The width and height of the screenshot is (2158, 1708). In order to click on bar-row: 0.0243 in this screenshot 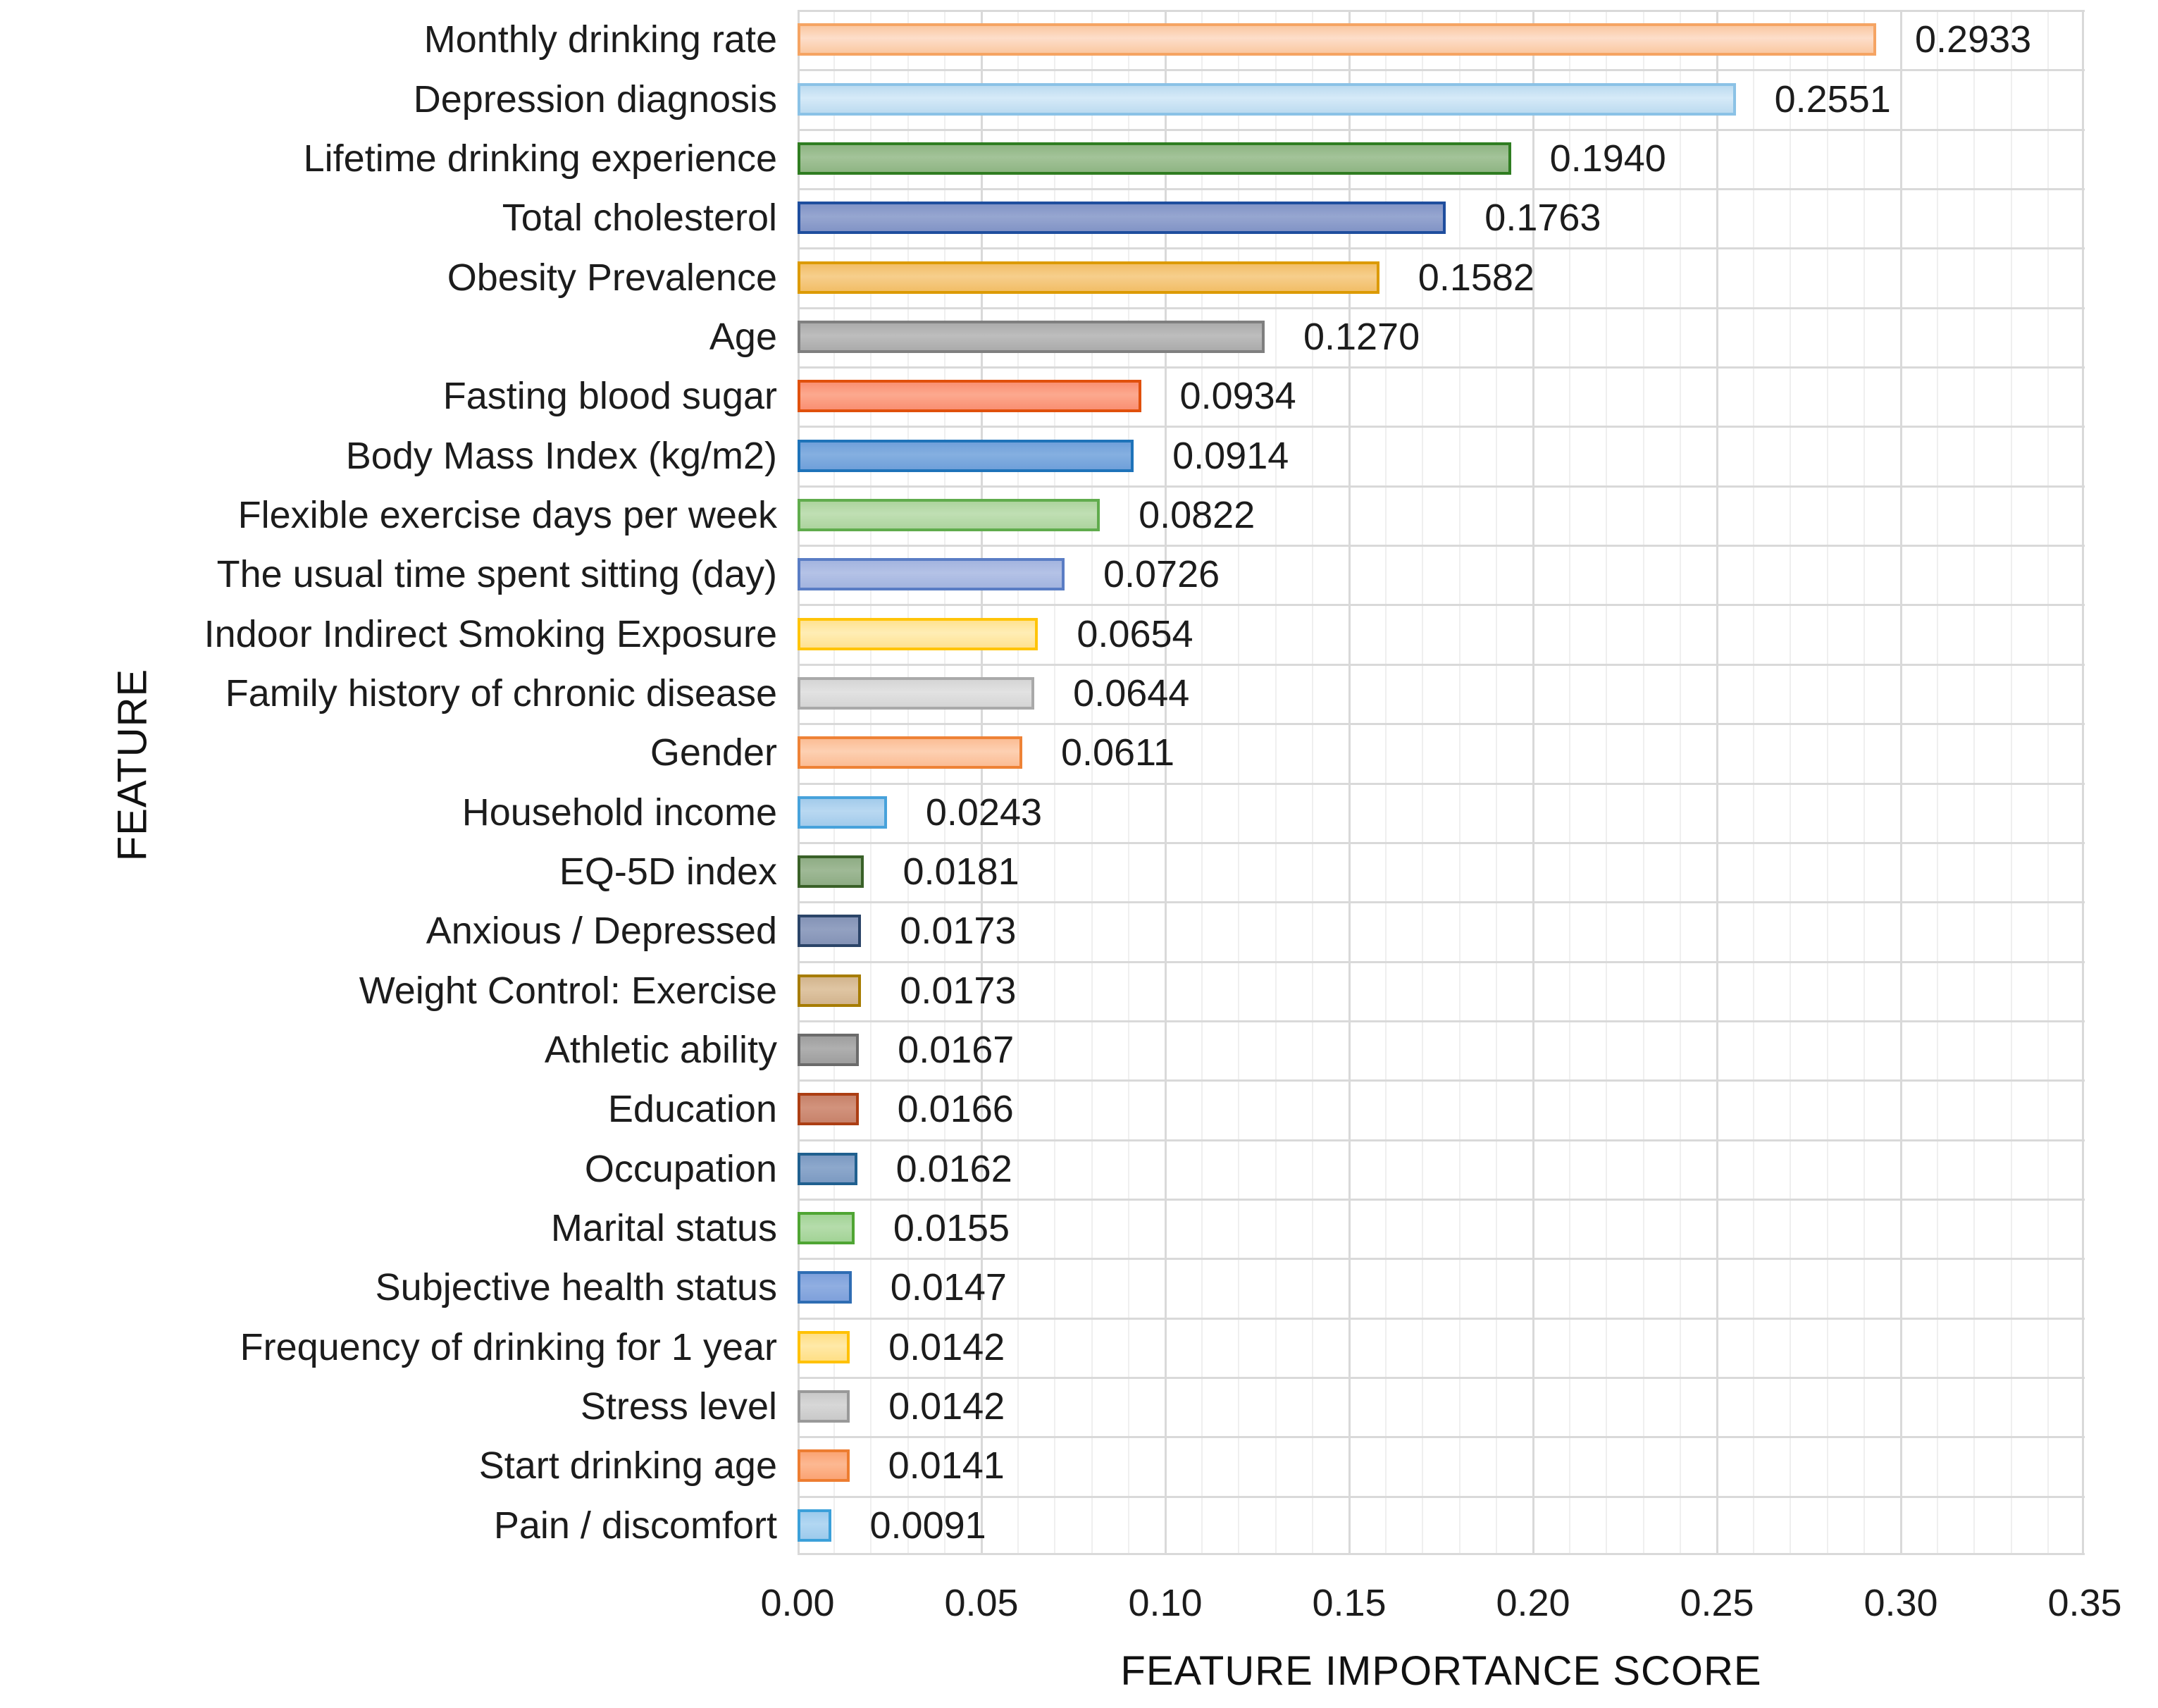, I will do `click(1441, 813)`.